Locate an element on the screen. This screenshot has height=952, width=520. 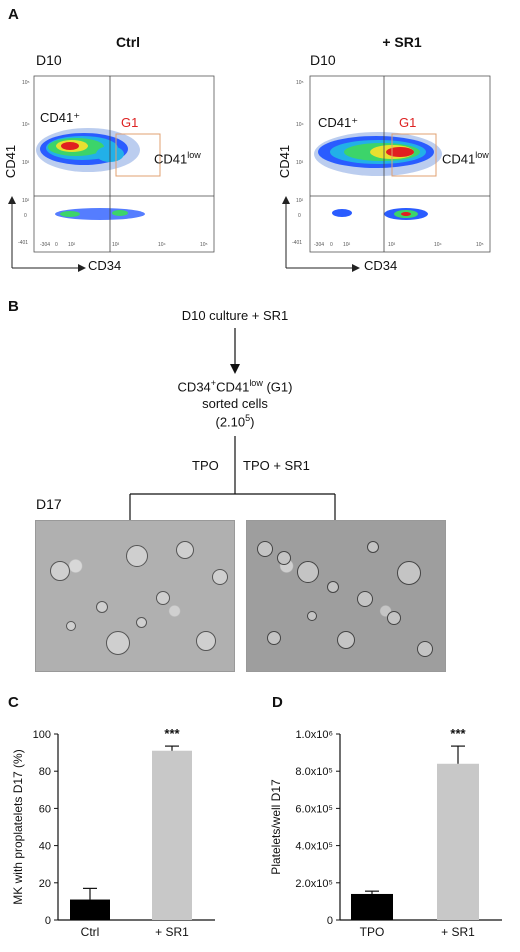
sr1-y-tick-label: 10³ is located at coordinates (300, 163).